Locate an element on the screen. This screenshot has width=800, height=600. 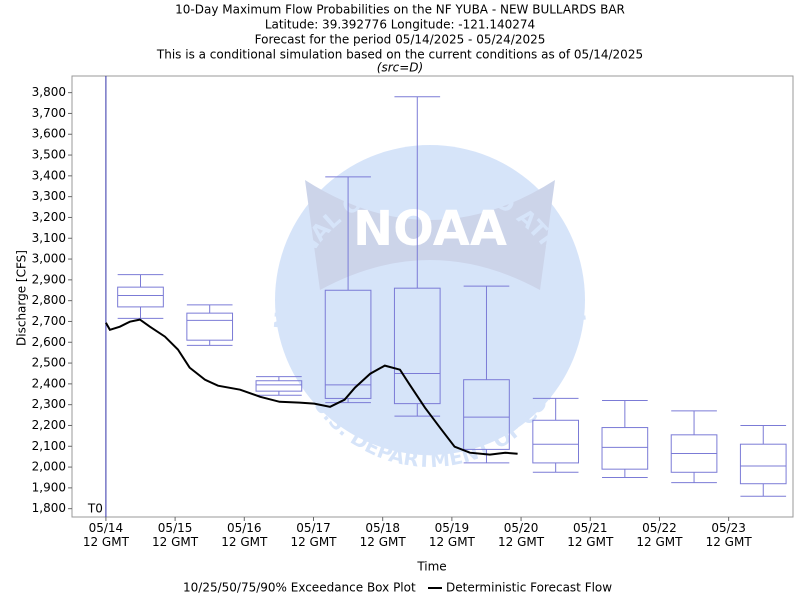
forecast-line is located at coordinates (311, 387).